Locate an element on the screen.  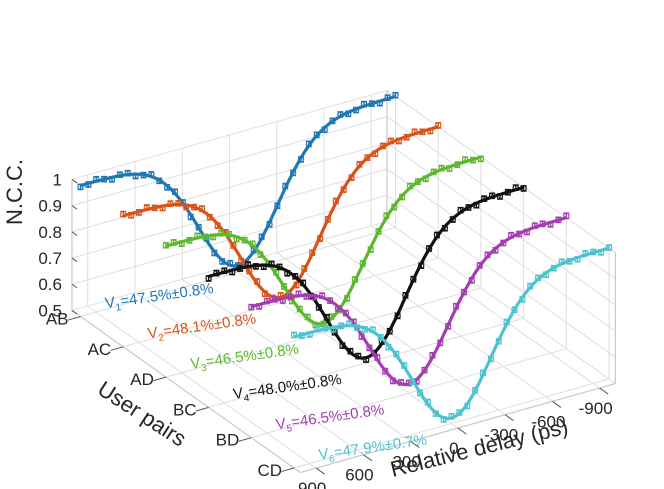
delay-tick-label: 600 is located at coordinates (359, 475).